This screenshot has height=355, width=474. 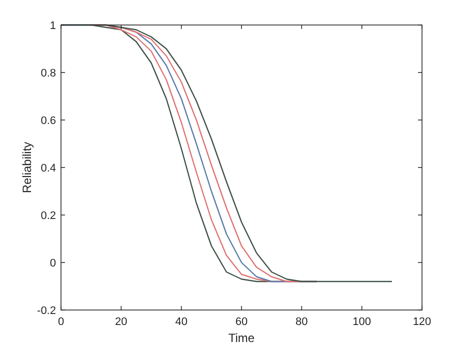 What do you see at coordinates (241, 322) in the screenshot?
I see `x-tick-label: 60` at bounding box center [241, 322].